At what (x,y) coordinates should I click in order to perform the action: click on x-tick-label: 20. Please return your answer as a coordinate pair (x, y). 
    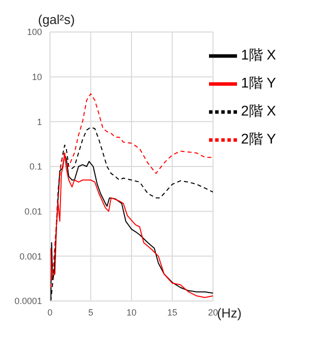
    Looking at the image, I should click on (213, 312).